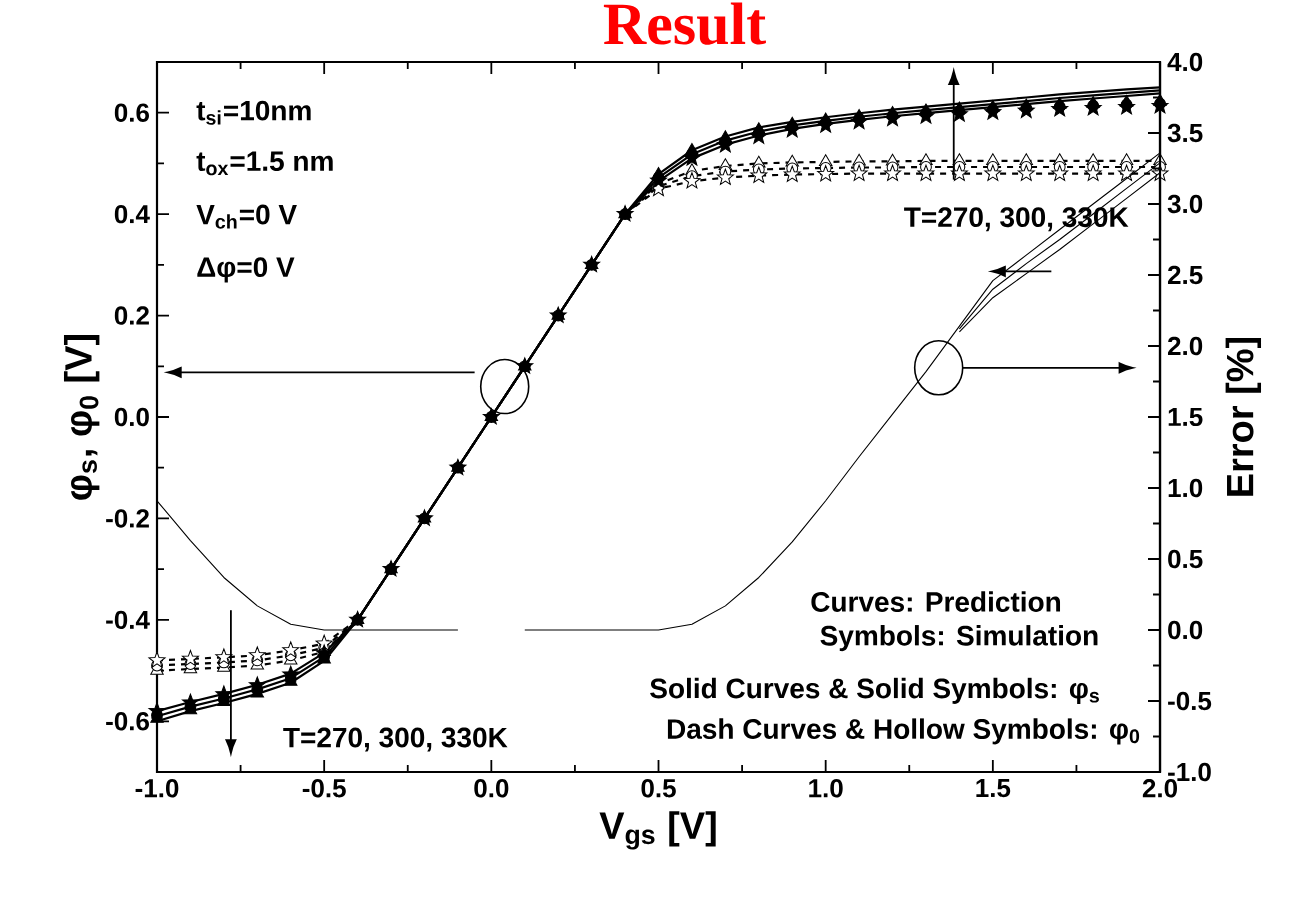  I want to click on annotation: Curves: Prediction, so click(936, 601).